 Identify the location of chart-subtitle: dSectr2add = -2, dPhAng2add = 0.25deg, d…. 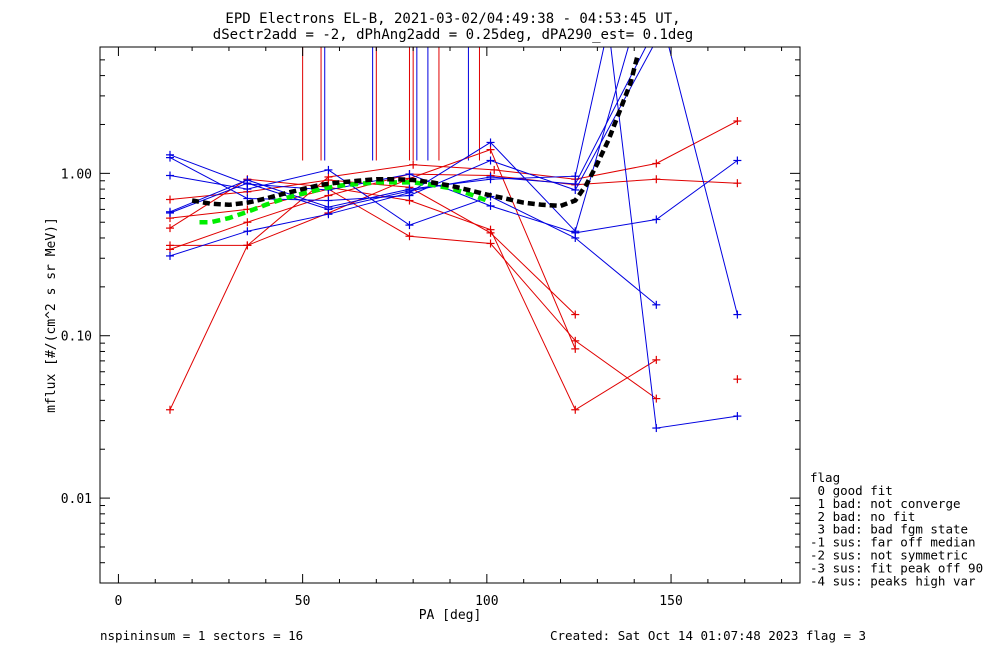
(453, 35).